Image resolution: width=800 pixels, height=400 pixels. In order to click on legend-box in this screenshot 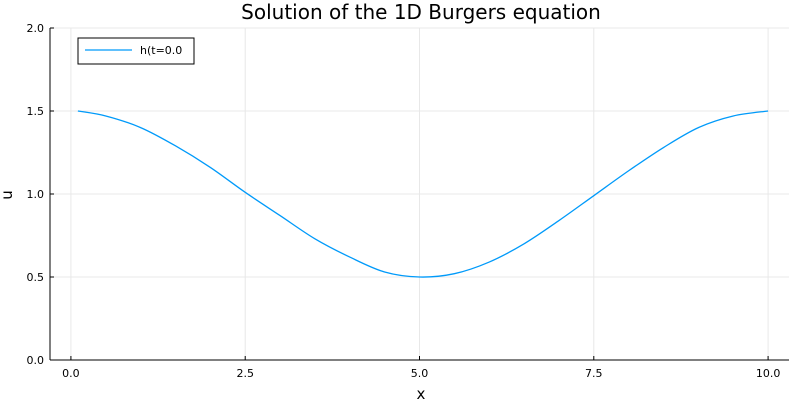, I will do `click(136, 51)`.